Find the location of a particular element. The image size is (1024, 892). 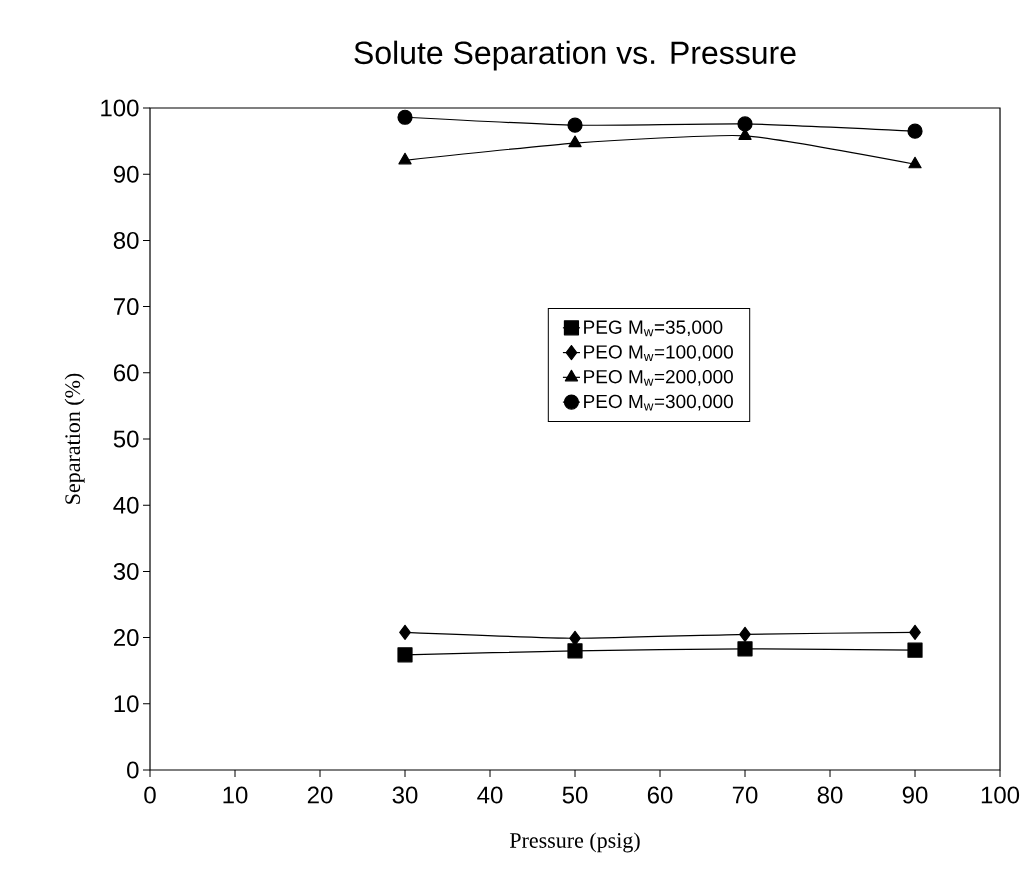

legend-label: PEO M$_{w}$=300,000 is located at coordinates (658, 402).